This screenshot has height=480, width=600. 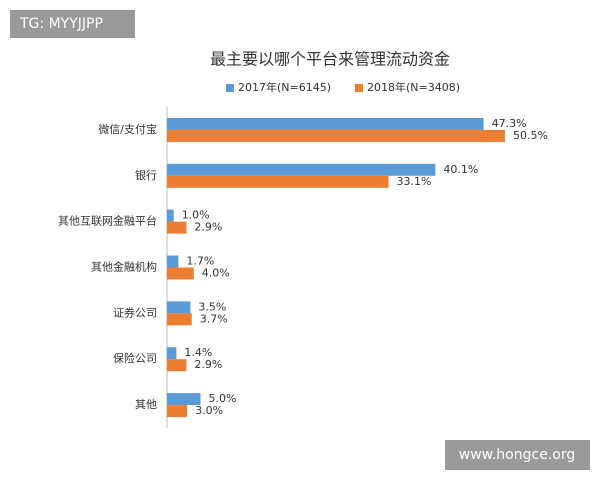 What do you see at coordinates (216, 273) in the screenshot?
I see `value-label: 4.0%` at bounding box center [216, 273].